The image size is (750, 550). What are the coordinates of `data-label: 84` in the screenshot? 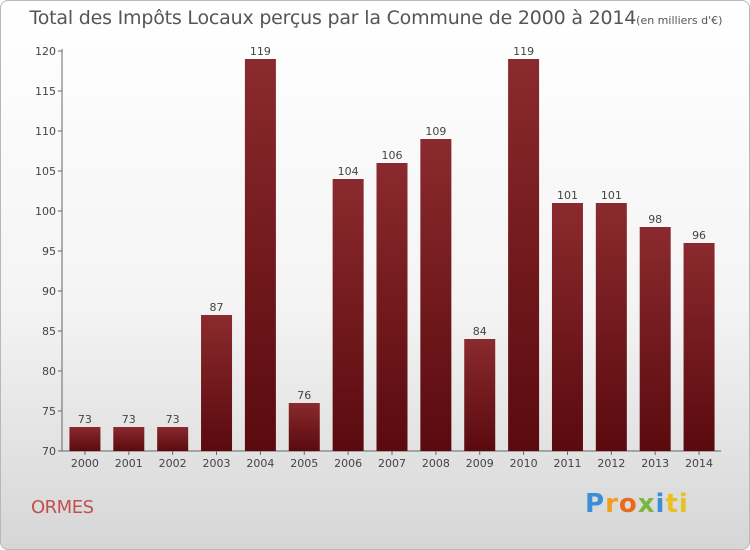 It's located at (480, 331).